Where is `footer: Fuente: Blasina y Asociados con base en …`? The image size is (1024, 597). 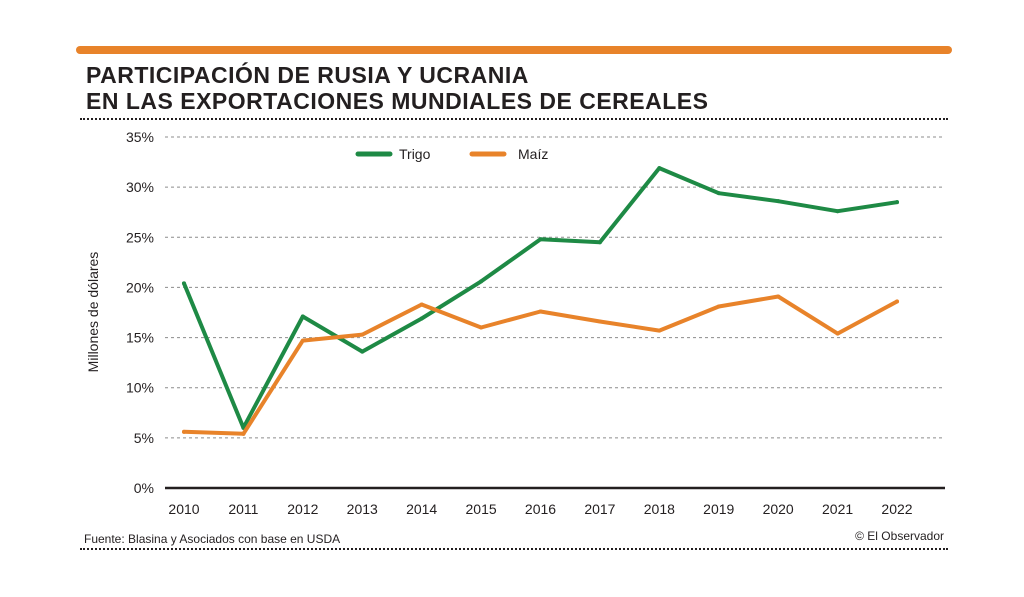 footer: Fuente: Blasina y Asociados con base en … is located at coordinates (514, 539).